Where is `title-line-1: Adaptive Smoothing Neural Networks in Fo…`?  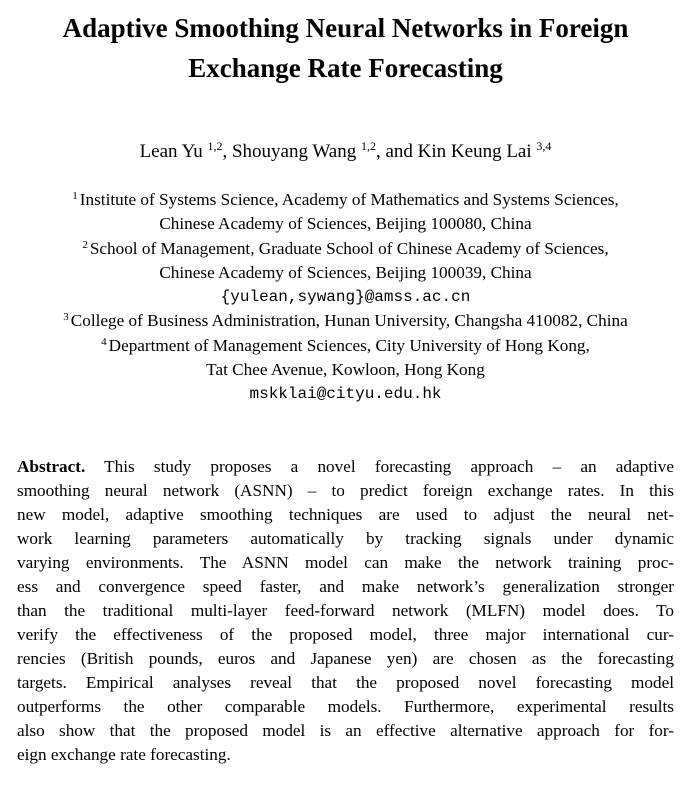
title-line-1: Adaptive Smoothing Neural Networks in Fo… is located at coordinates (345, 28).